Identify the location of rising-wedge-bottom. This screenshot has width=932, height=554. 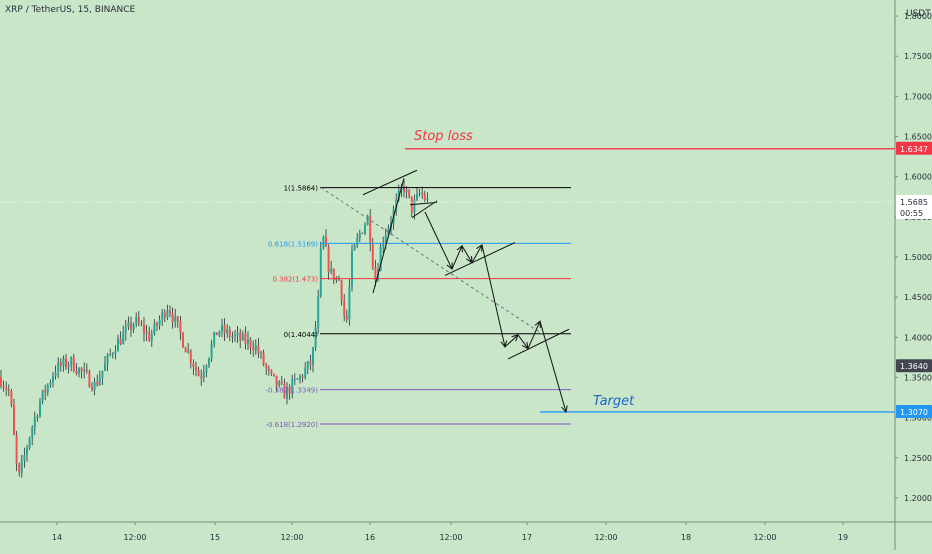
(388, 236).